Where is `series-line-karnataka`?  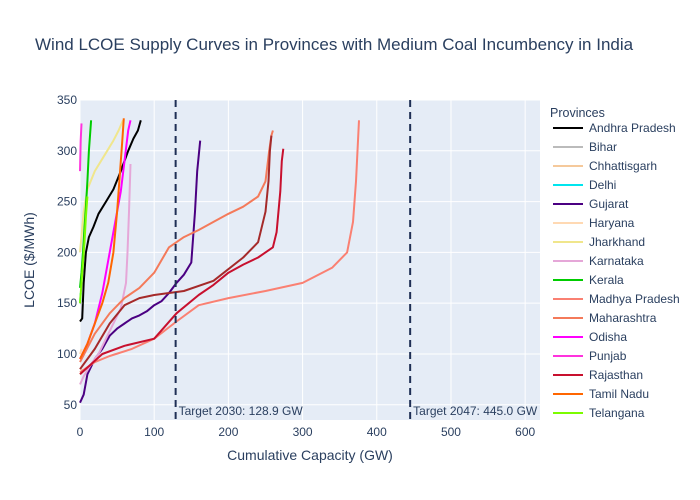
series-line-karnataka is located at coordinates (105, 274).